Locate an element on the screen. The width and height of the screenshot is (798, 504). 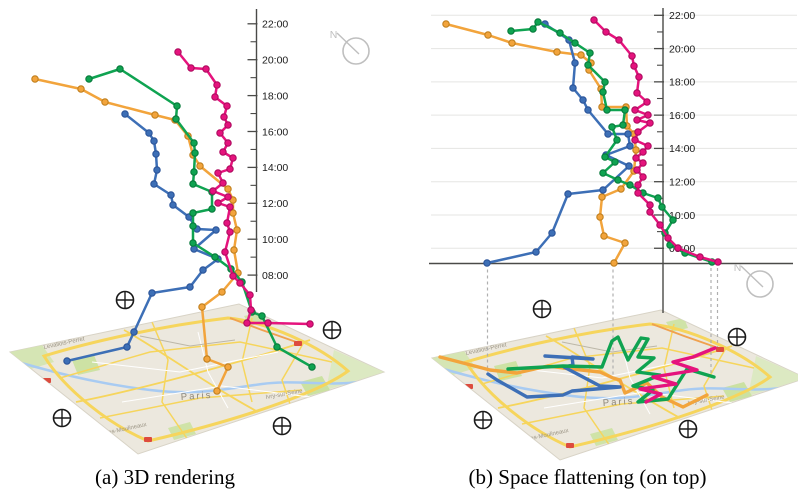
tick-label: 12:00 is located at coordinates (682, 183).